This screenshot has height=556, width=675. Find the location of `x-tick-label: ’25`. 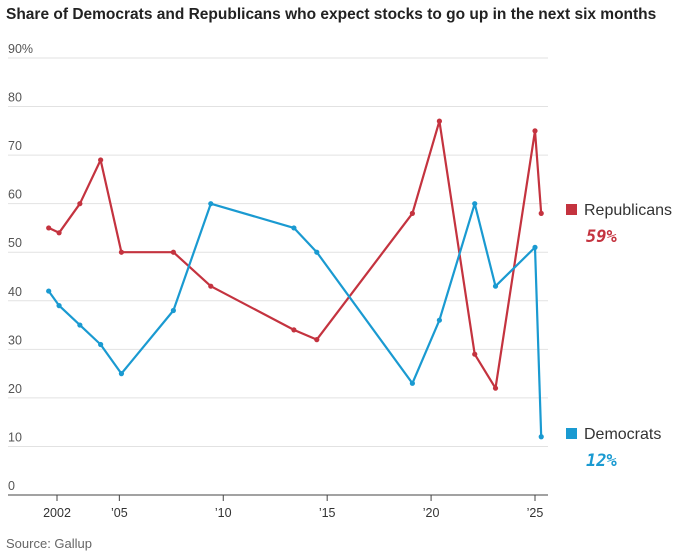

x-tick-label: ’25 is located at coordinates (535, 513).